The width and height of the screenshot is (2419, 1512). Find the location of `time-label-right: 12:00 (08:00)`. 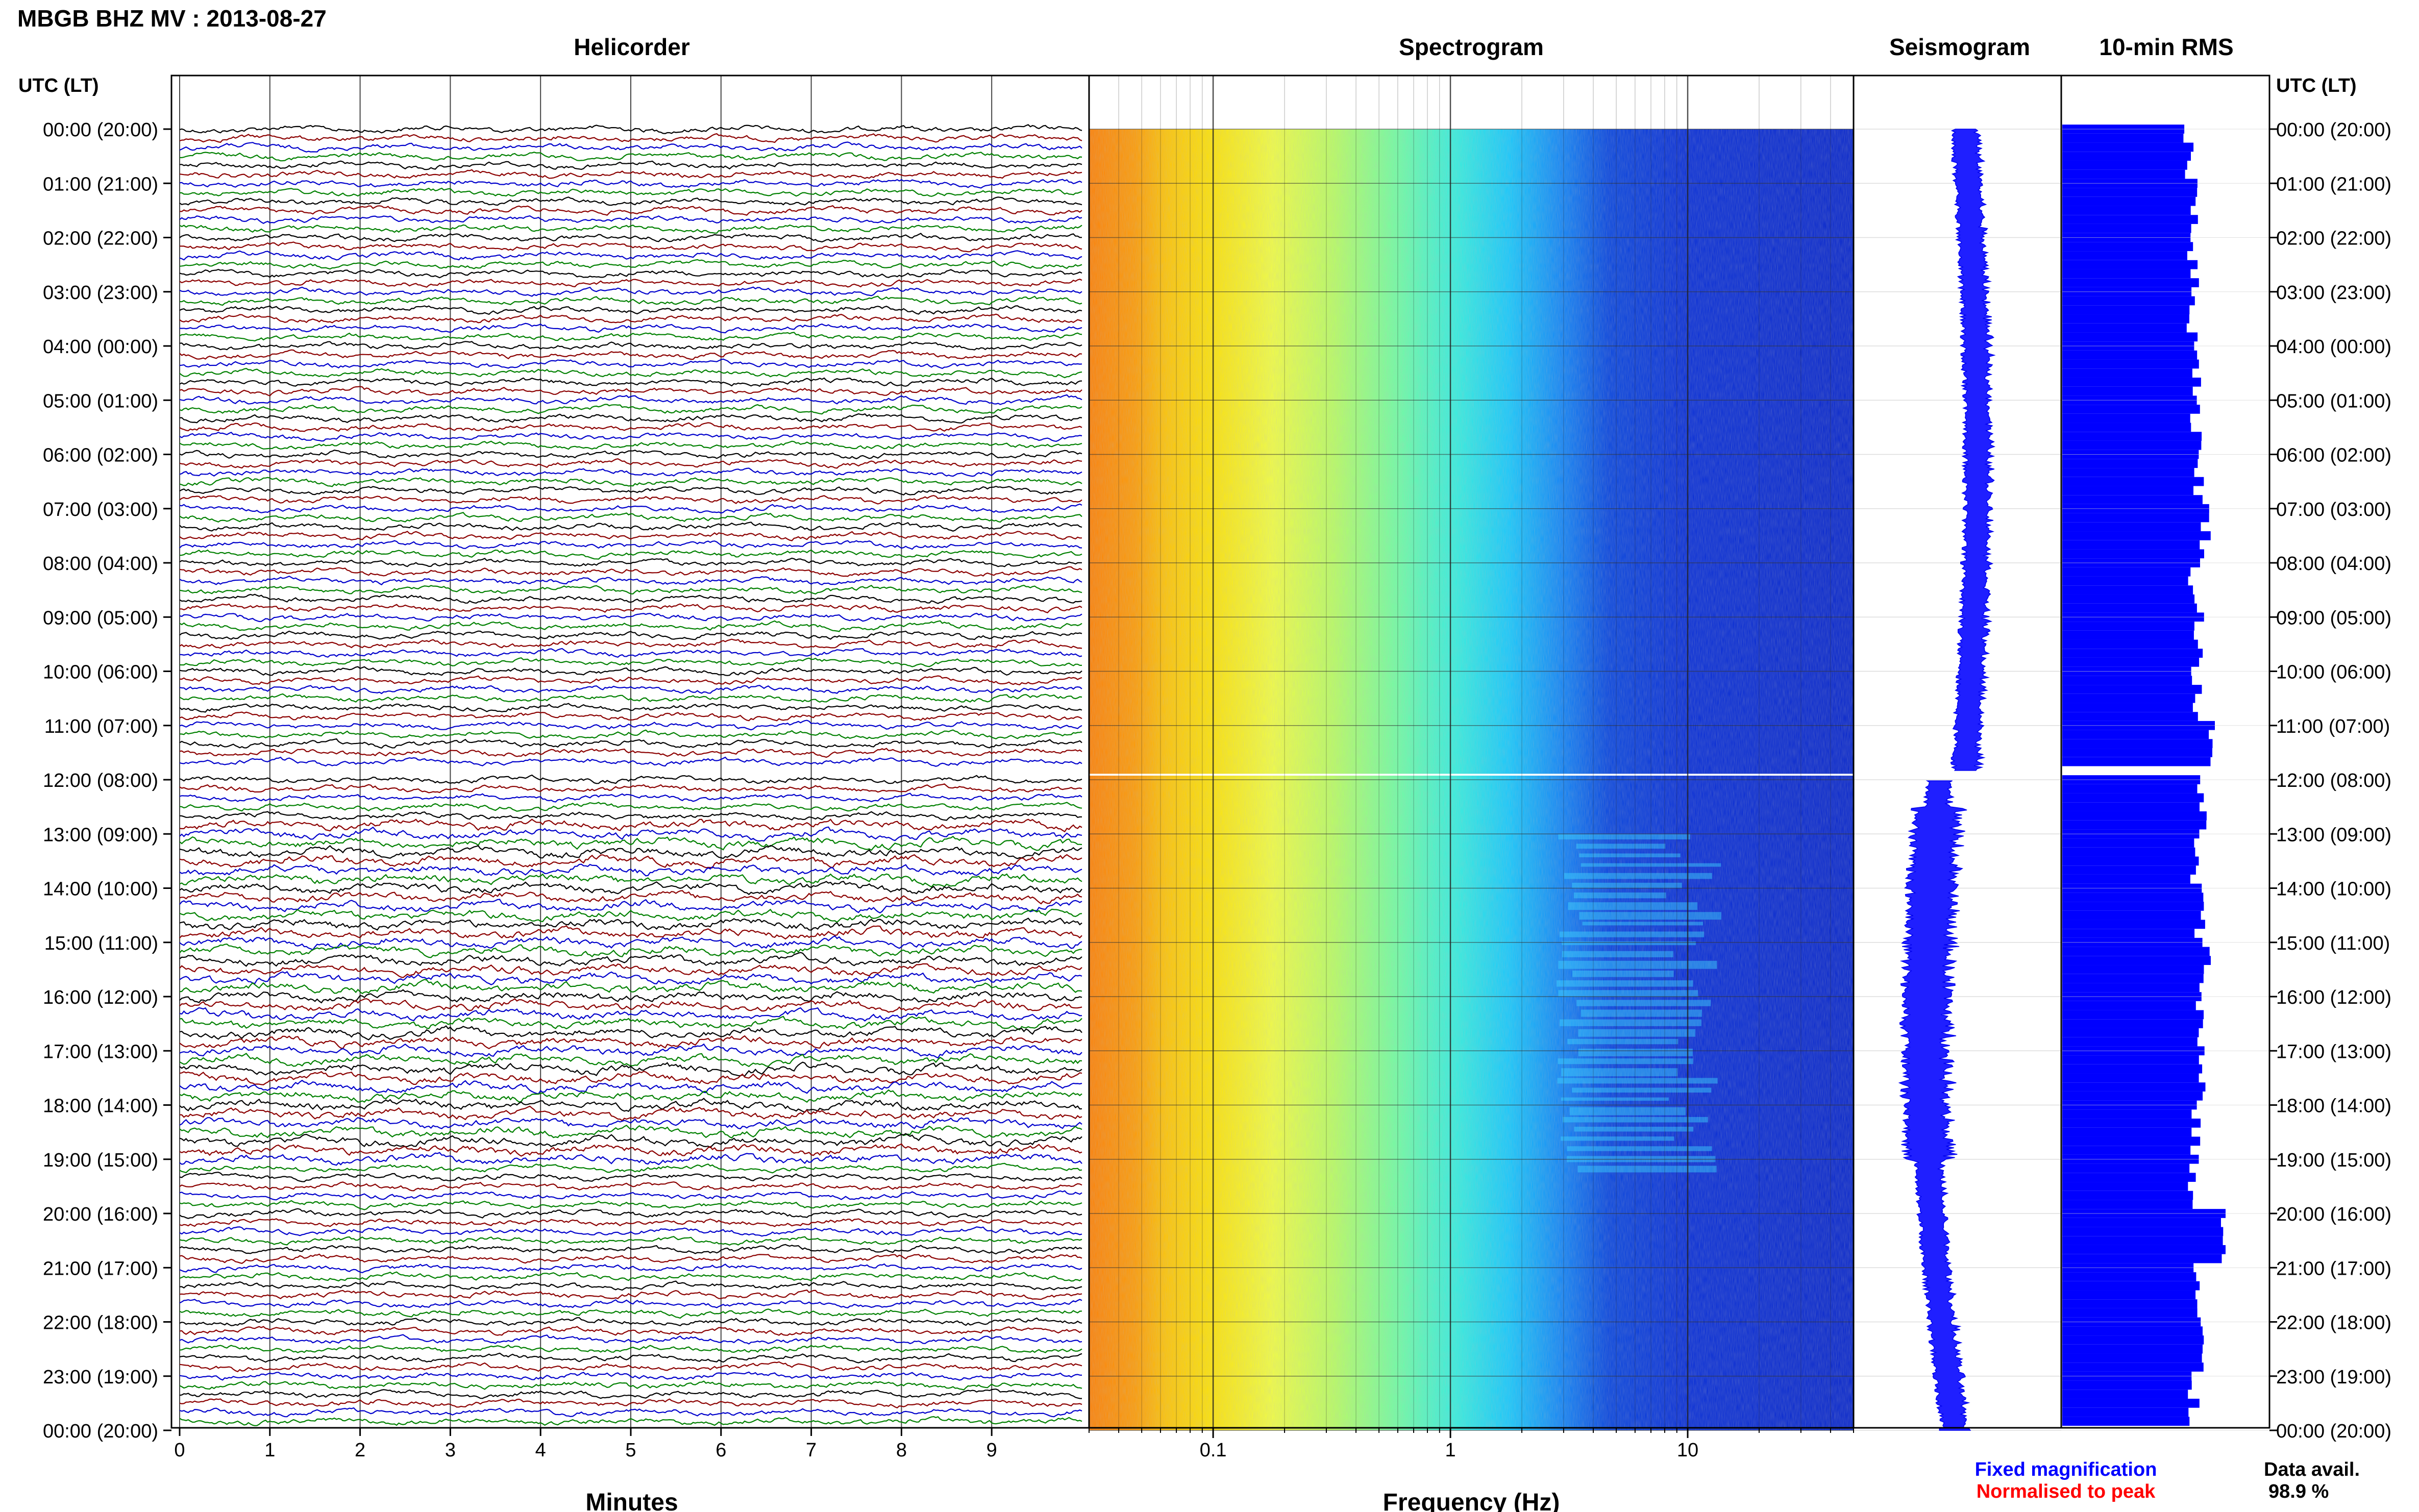

time-label-right: 12:00 (08:00) is located at coordinates (2333, 780).